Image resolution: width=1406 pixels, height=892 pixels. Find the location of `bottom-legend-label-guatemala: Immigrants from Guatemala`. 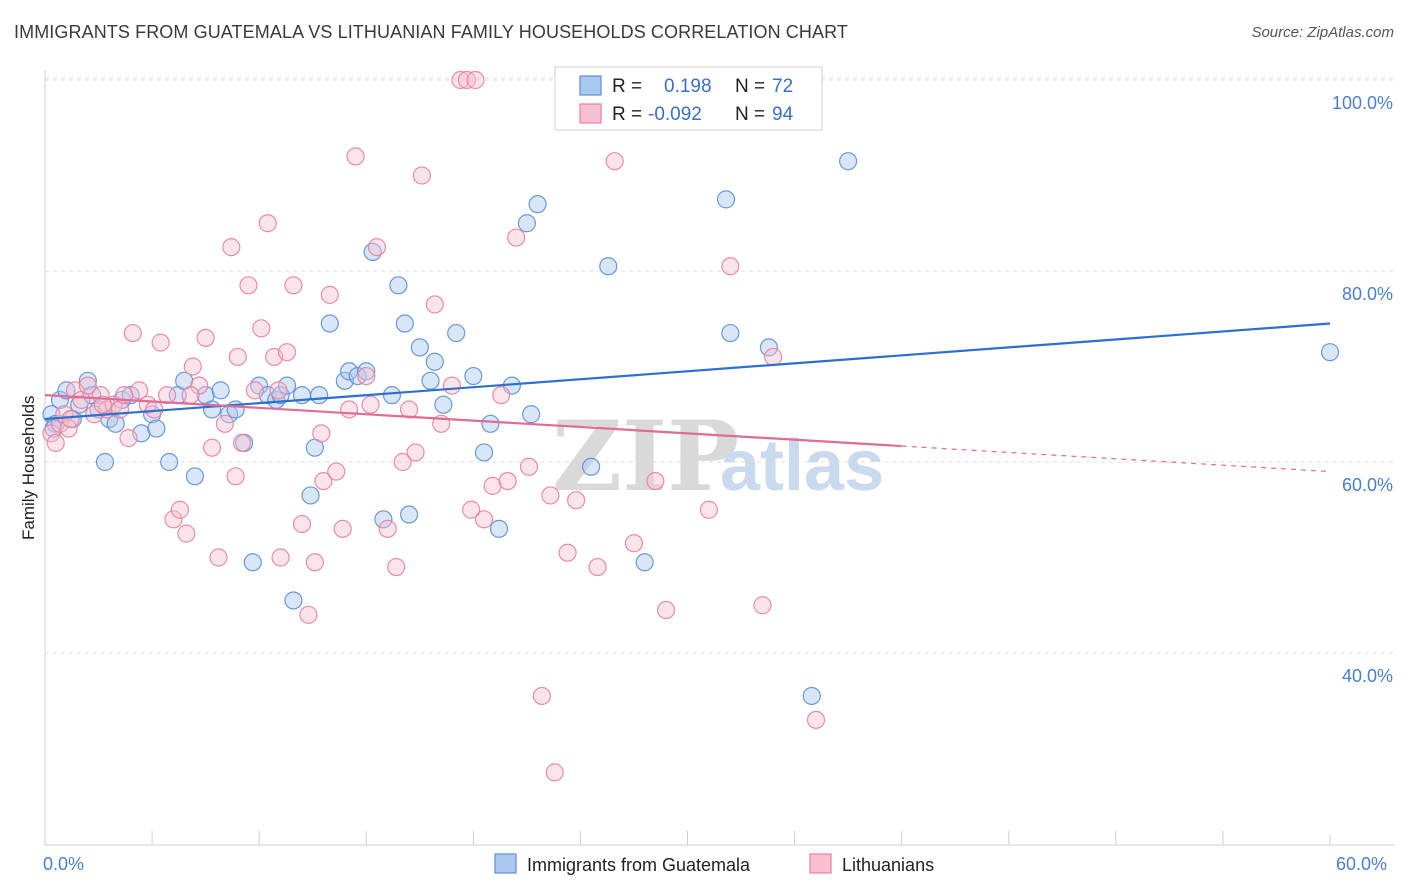

bottom-legend-label-guatemala: Immigrants from Guatemala is located at coordinates (639, 865).